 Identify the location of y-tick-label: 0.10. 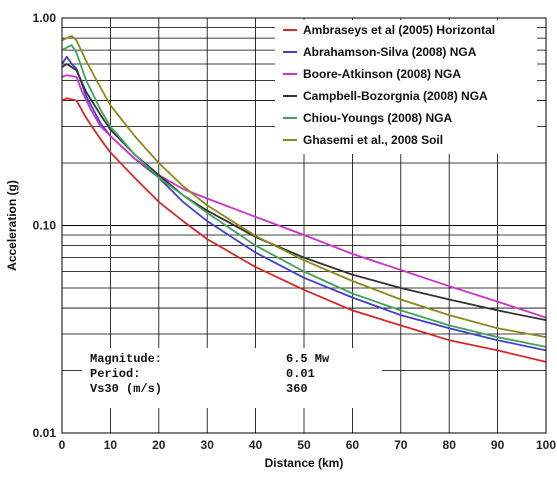
(45, 226).